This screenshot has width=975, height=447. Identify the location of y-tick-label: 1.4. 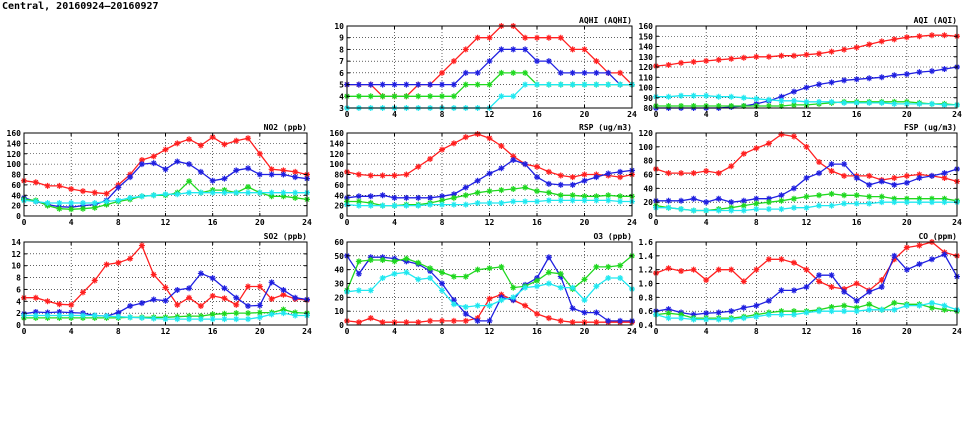
(646, 256).